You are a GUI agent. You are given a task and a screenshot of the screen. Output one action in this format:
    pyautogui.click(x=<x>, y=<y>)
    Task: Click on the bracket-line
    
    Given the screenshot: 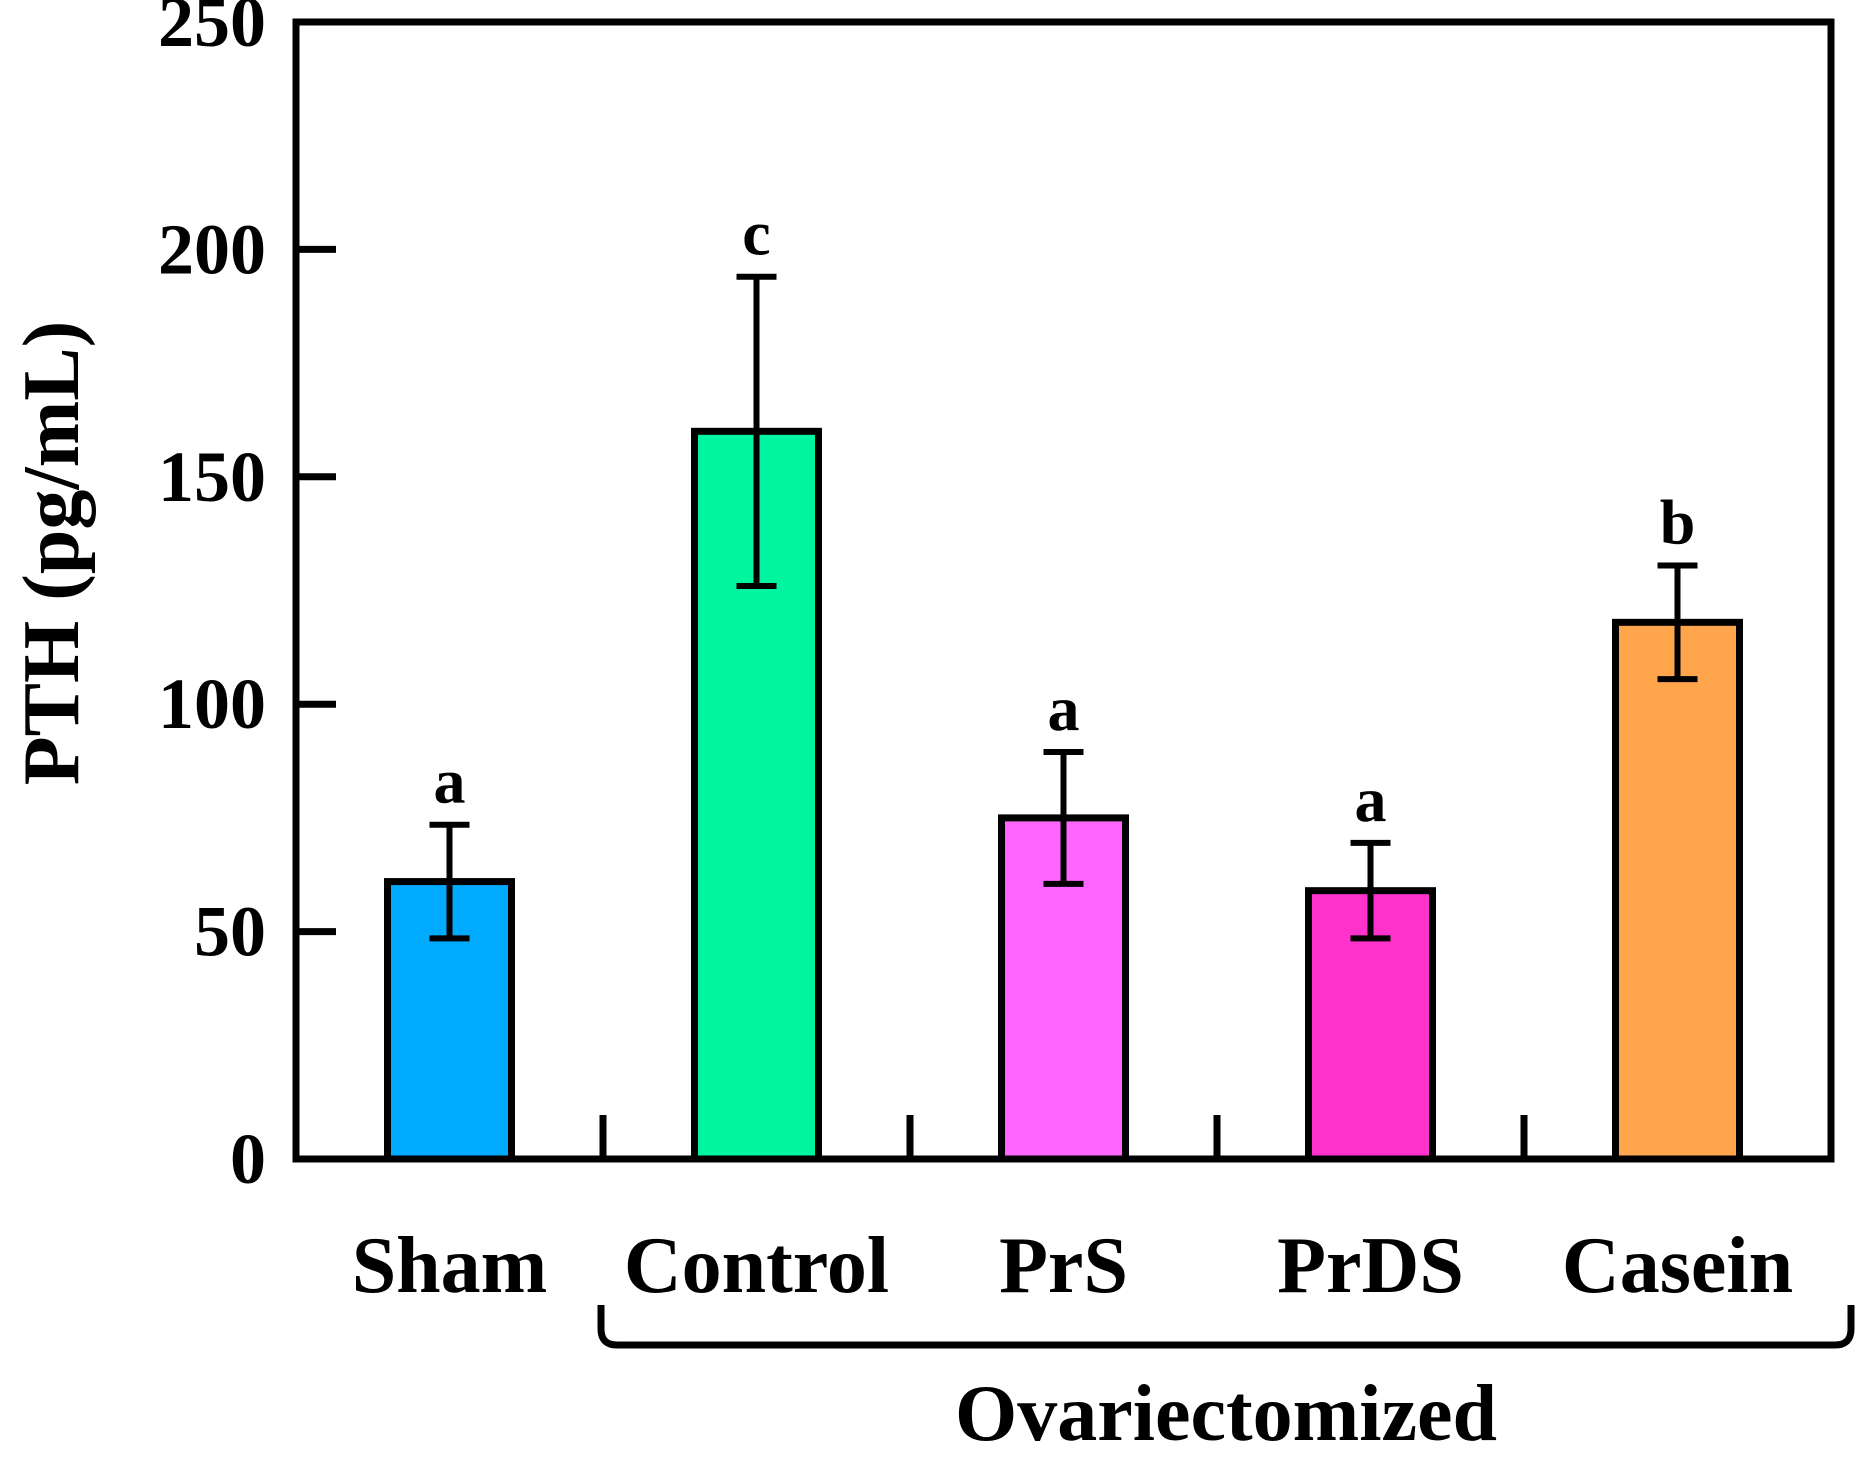 What is the action you would take?
    pyautogui.click(x=1226, y=1327)
    